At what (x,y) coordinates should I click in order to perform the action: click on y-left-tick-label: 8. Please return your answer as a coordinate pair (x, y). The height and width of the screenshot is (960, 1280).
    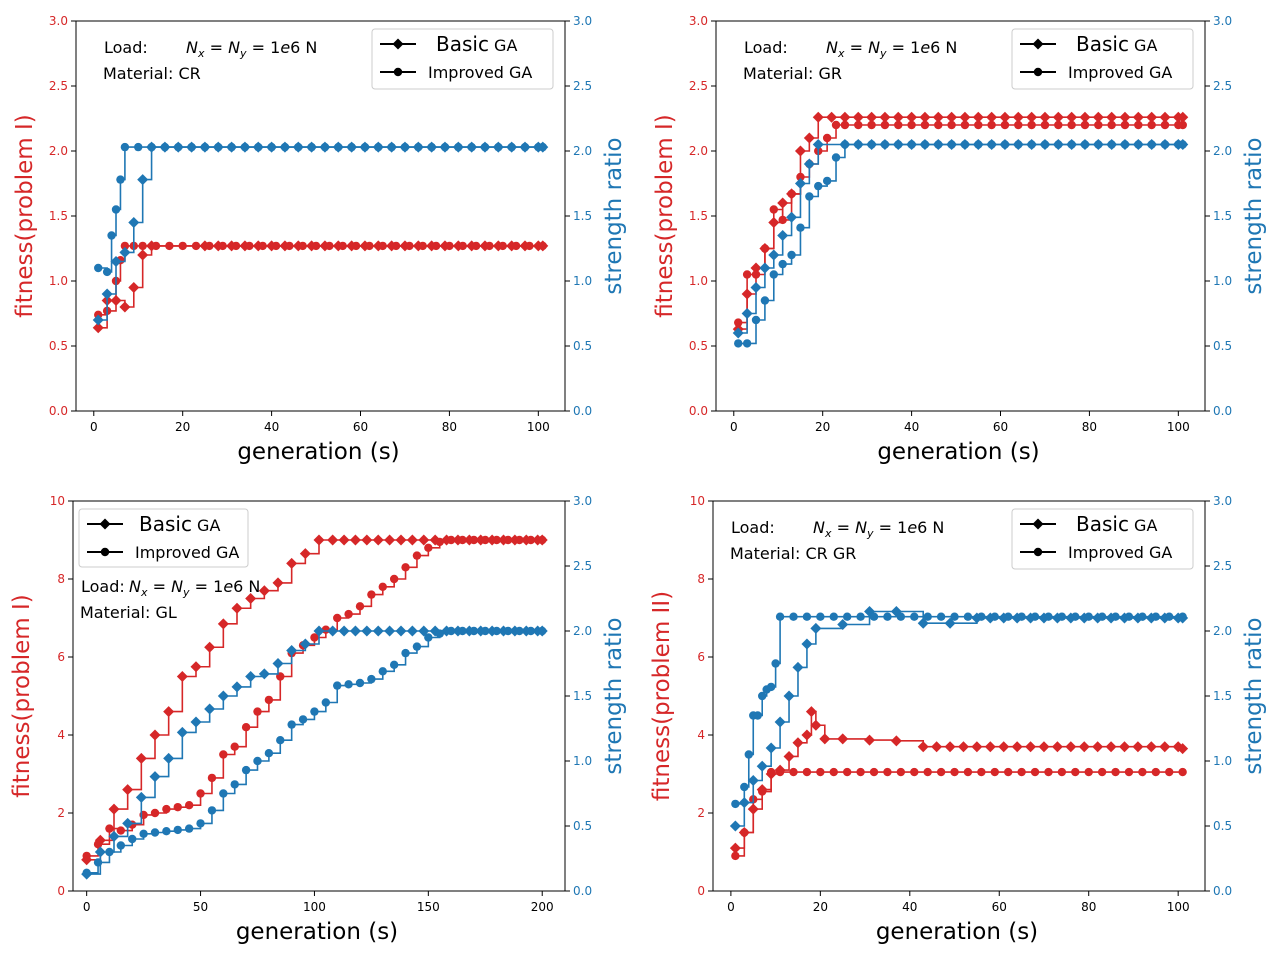
    Looking at the image, I should click on (61, 579).